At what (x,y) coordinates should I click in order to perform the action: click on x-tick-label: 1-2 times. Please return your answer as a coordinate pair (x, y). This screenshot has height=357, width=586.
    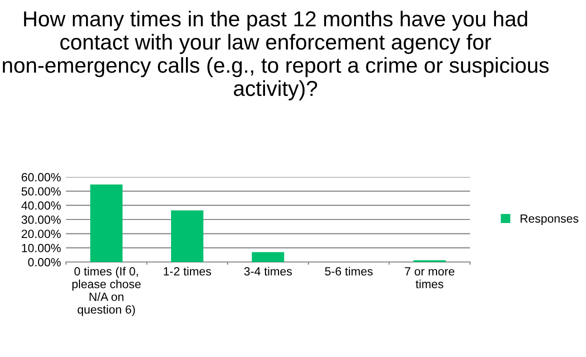
    Looking at the image, I should click on (188, 271).